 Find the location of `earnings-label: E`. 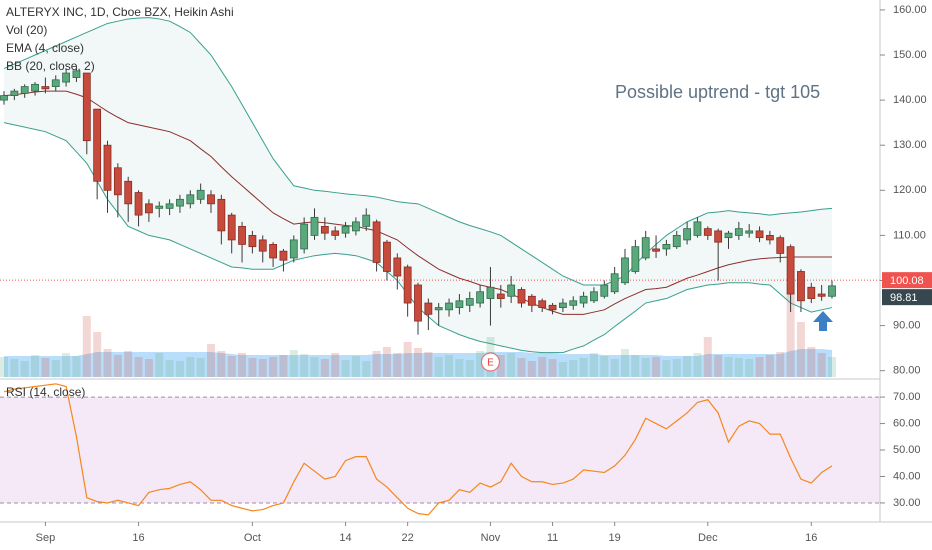

earnings-label: E is located at coordinates (490, 363).